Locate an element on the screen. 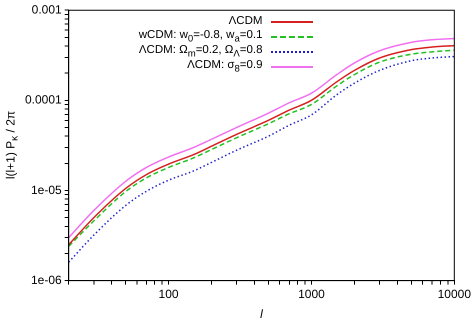 The image size is (474, 323). y-tick-label: 0.0001 is located at coordinates (43, 99).